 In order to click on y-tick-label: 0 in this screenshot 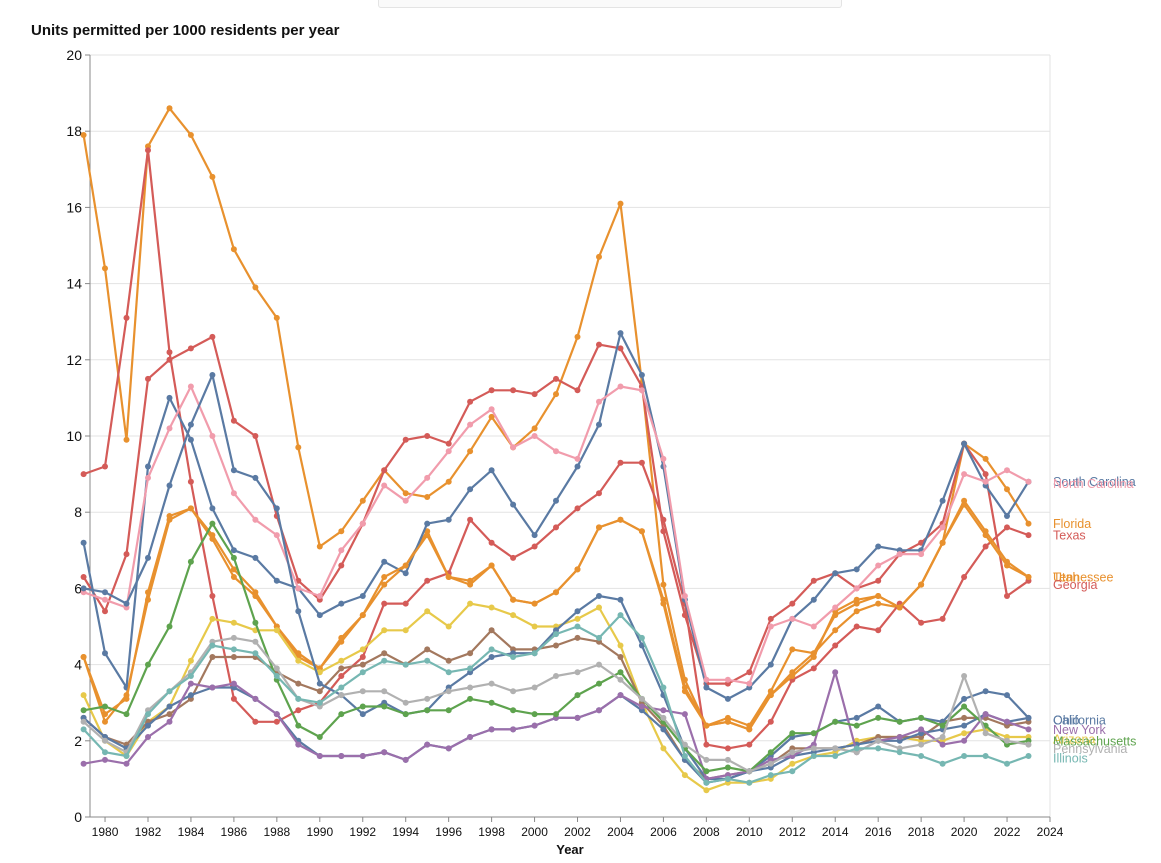, I will do `click(78, 817)`.